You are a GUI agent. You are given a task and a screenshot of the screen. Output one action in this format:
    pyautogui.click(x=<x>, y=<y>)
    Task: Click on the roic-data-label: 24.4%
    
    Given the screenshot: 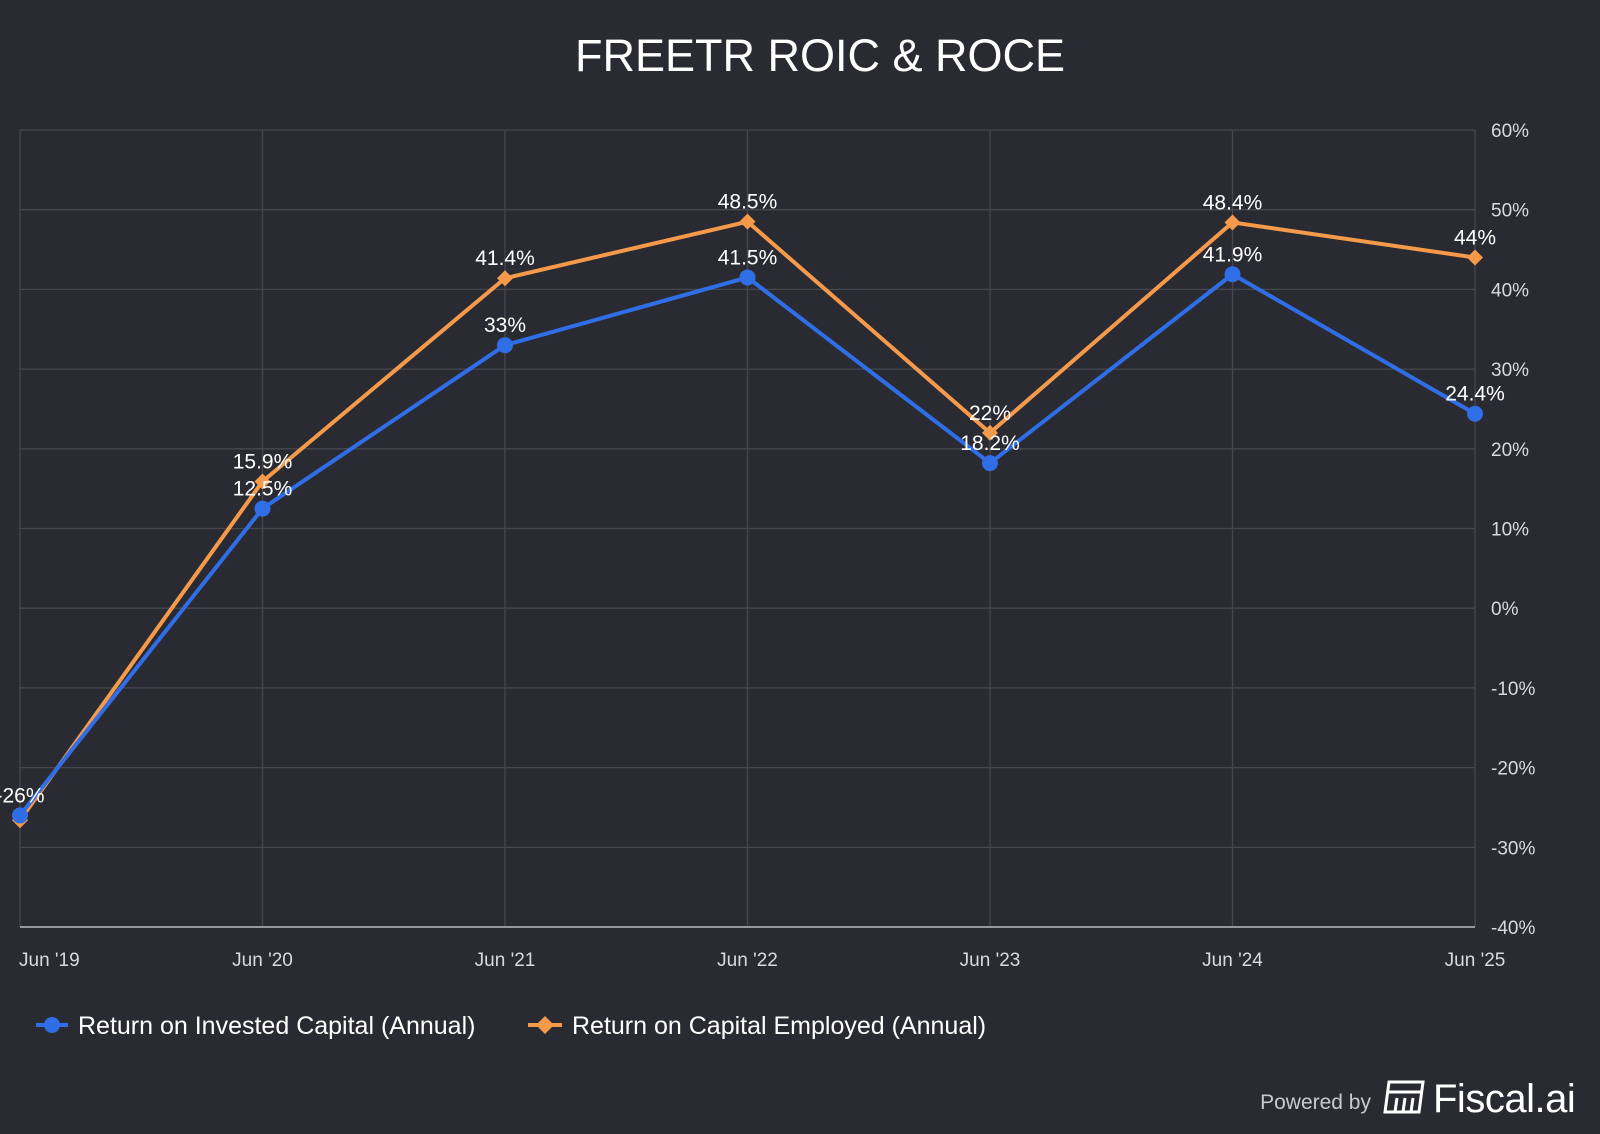 What is the action you would take?
    pyautogui.click(x=1475, y=394)
    